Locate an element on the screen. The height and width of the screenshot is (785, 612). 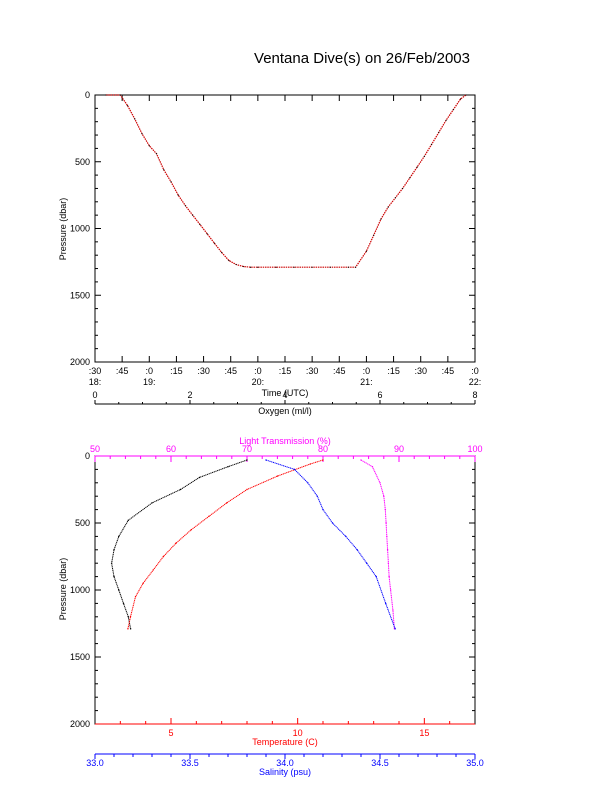
top-y-tick-label: 2000 is located at coordinates (80, 362).